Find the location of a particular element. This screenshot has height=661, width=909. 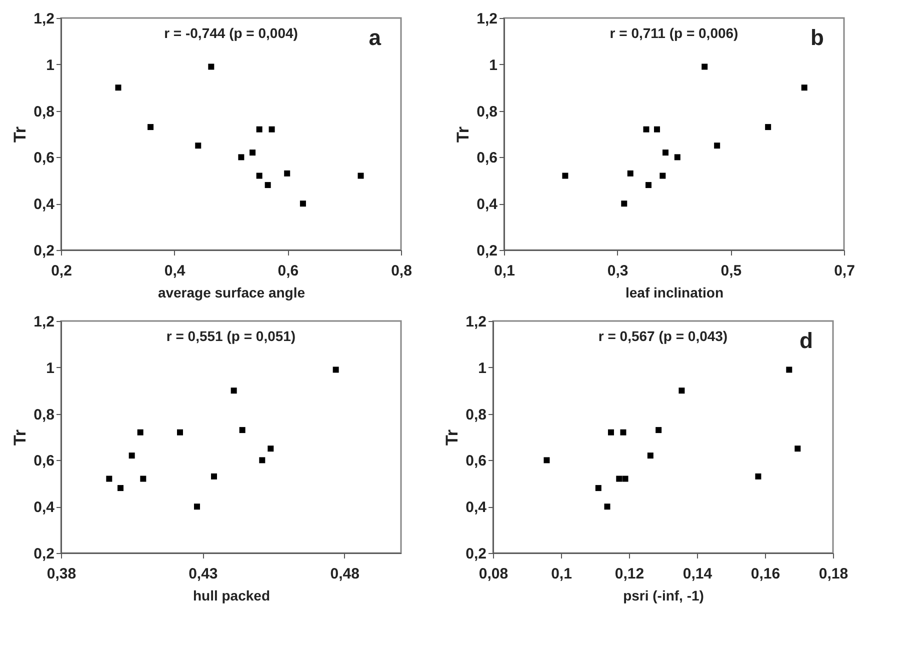

x-tick-label: 0,18 is located at coordinates (833, 574).